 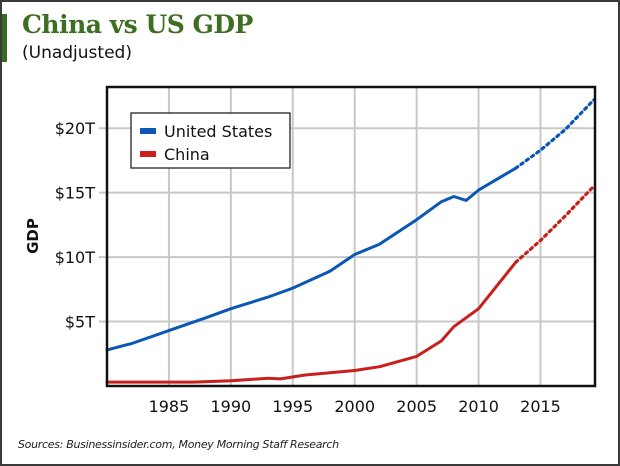 I want to click on chart-subtitle: (Unadjusted), so click(x=77, y=53).